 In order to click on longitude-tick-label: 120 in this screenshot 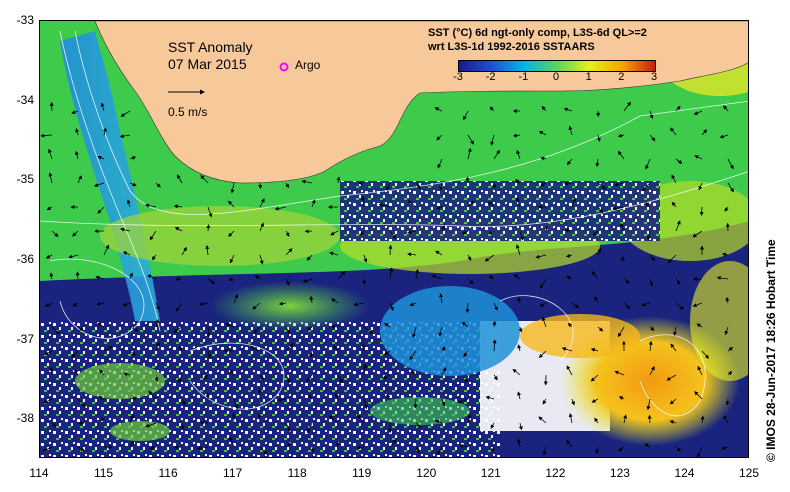, I will do `click(426, 473)`.